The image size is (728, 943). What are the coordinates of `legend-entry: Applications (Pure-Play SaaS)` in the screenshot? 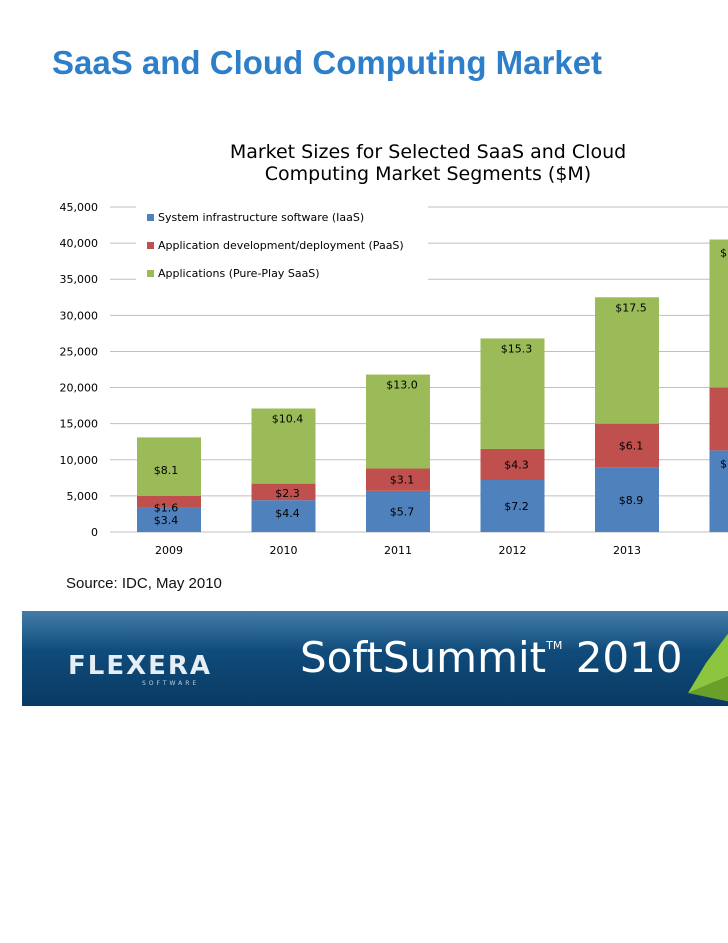 It's located at (239, 273).